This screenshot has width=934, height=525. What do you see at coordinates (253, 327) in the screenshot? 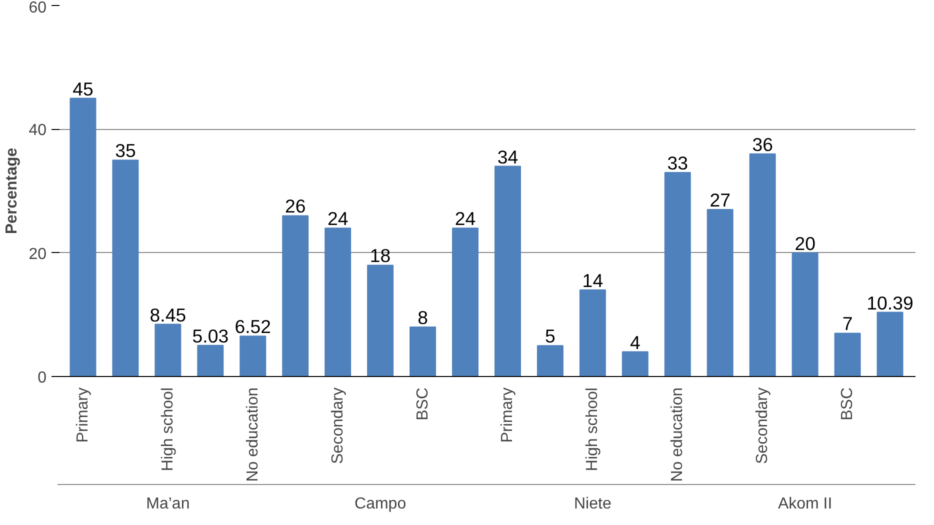
I see `data-label: 6.52` at bounding box center [253, 327].